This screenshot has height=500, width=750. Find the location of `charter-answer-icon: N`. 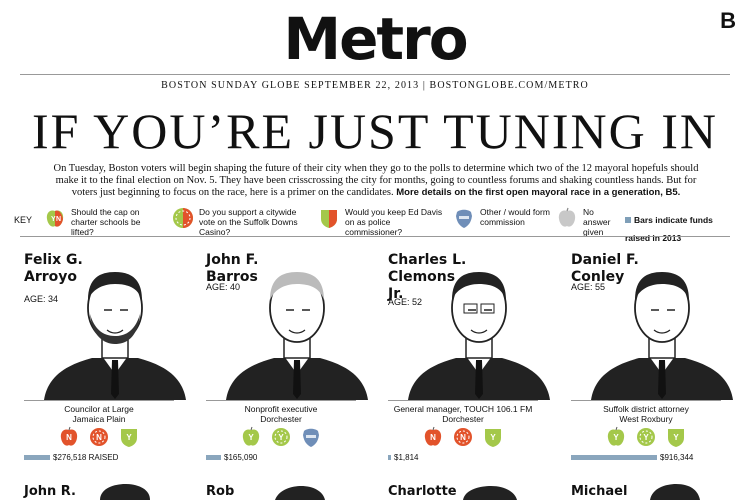

charter-answer-icon: N is located at coordinates (69, 436).